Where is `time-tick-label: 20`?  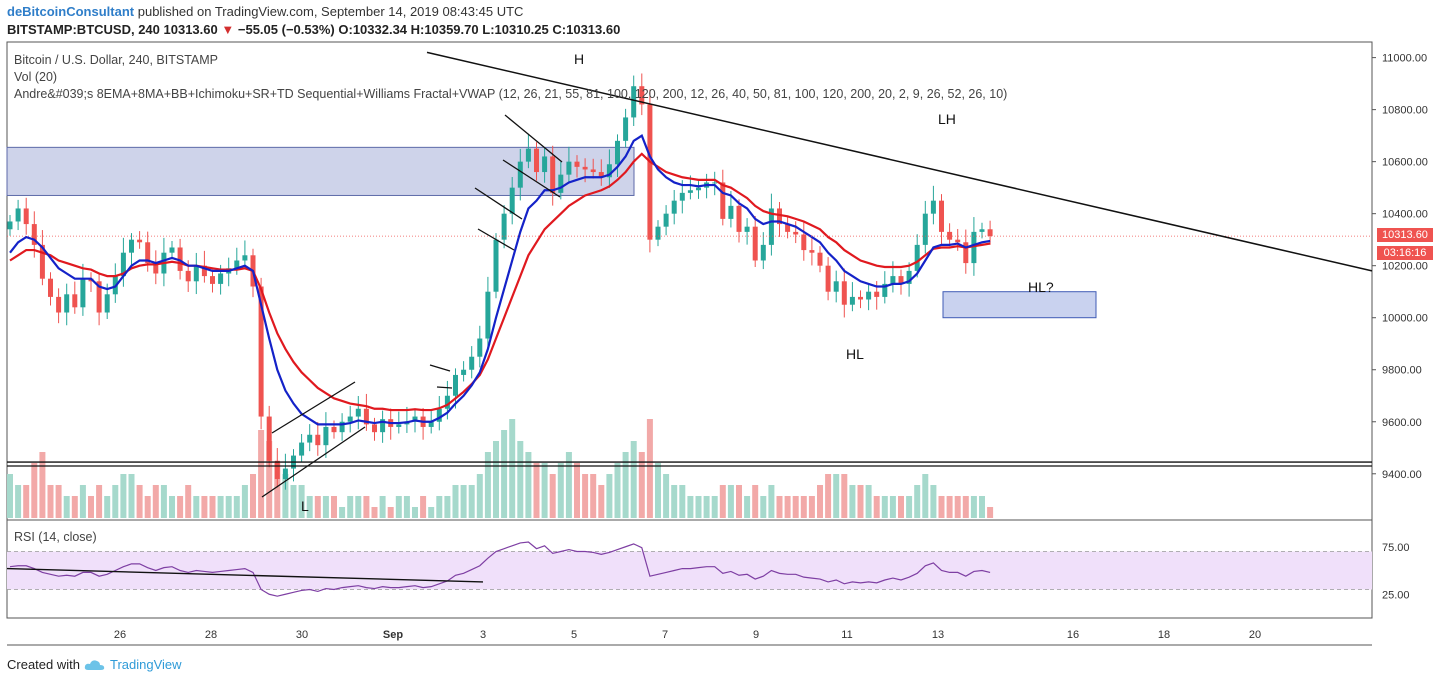 time-tick-label: 20 is located at coordinates (1255, 635).